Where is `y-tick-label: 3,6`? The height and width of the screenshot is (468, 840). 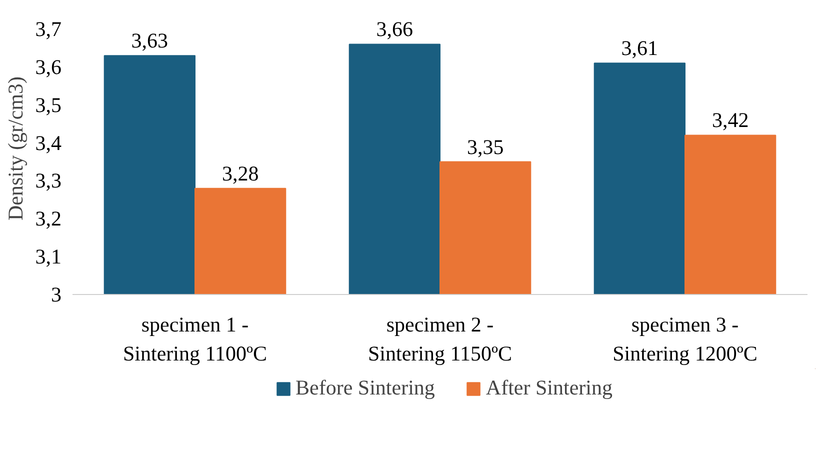
y-tick-label: 3,6 is located at coordinates (48, 66).